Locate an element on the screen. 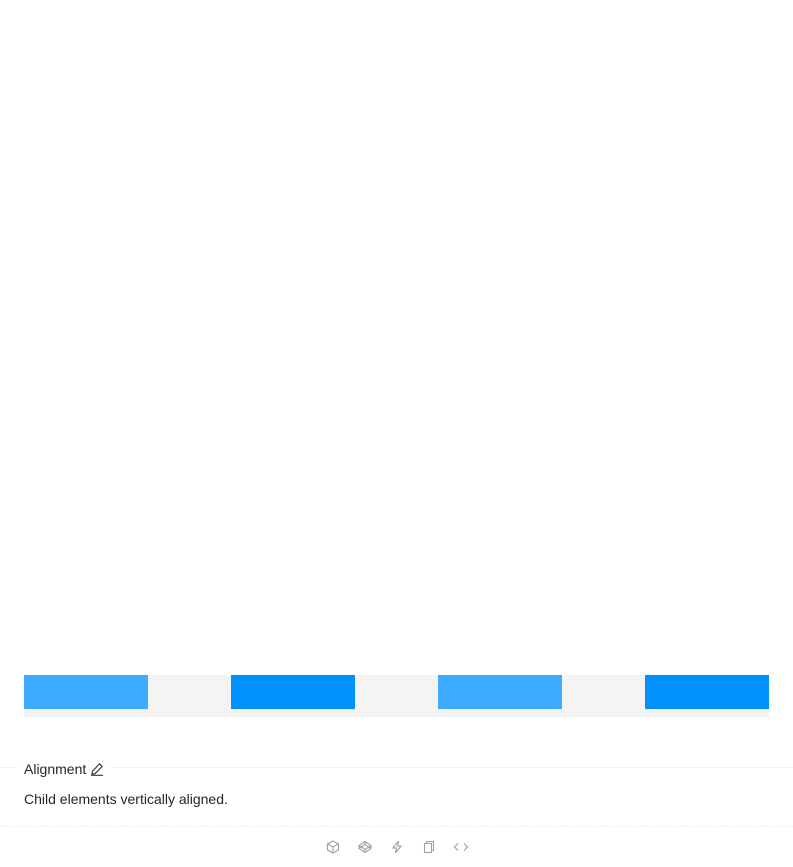  stackblitz-icon is located at coordinates (397, 847).